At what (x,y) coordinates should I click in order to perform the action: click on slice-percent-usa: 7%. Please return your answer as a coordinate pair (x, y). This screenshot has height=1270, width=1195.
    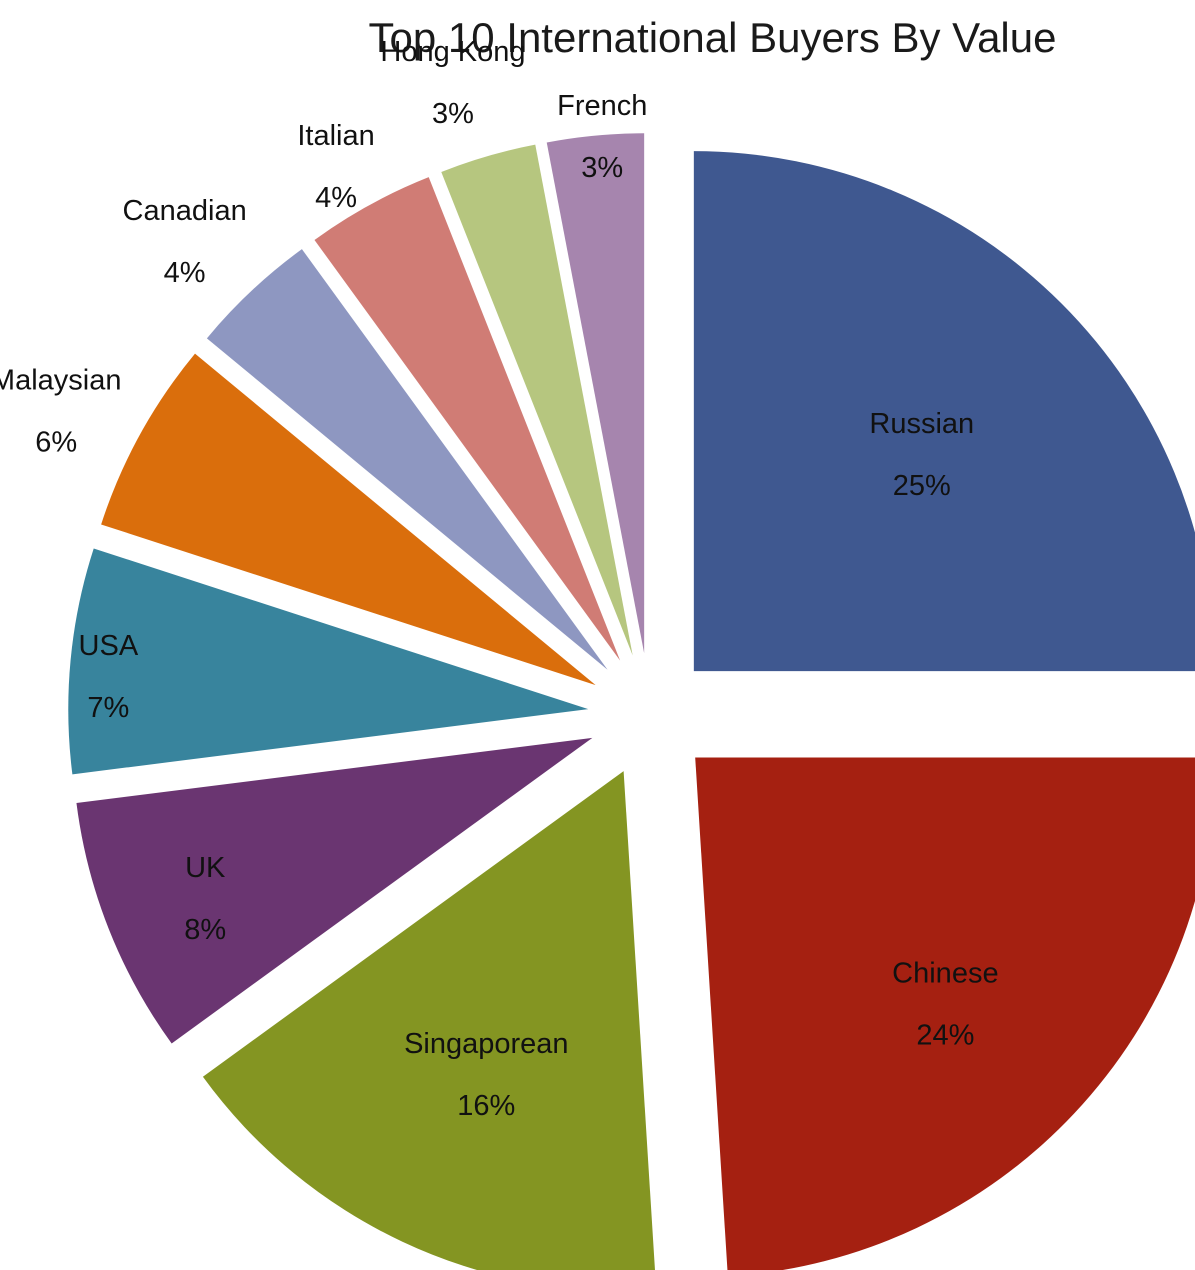
    Looking at the image, I should click on (108, 708).